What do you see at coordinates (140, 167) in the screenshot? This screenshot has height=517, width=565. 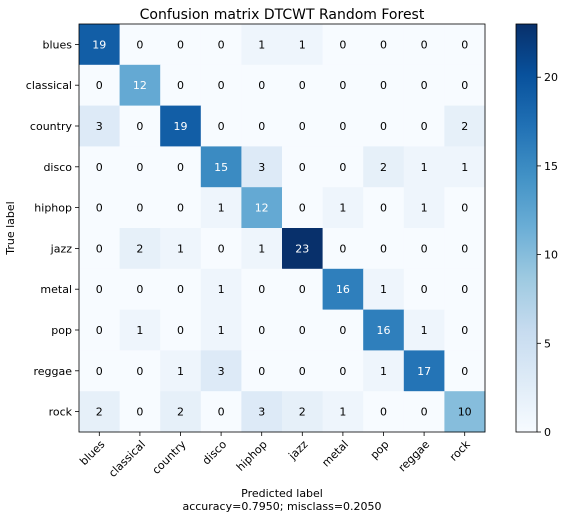 I see `matrix-cell-disco-classical` at bounding box center [140, 167].